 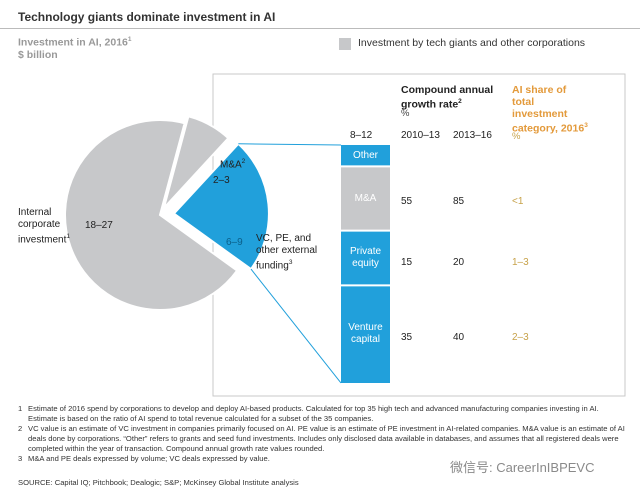 I want to click on internal-investment-label: Internal corporate investment1, so click(x=44, y=226).